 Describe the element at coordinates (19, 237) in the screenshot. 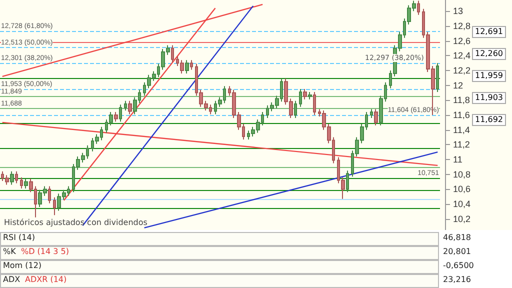

I see `text: RSI (14)` at that location.